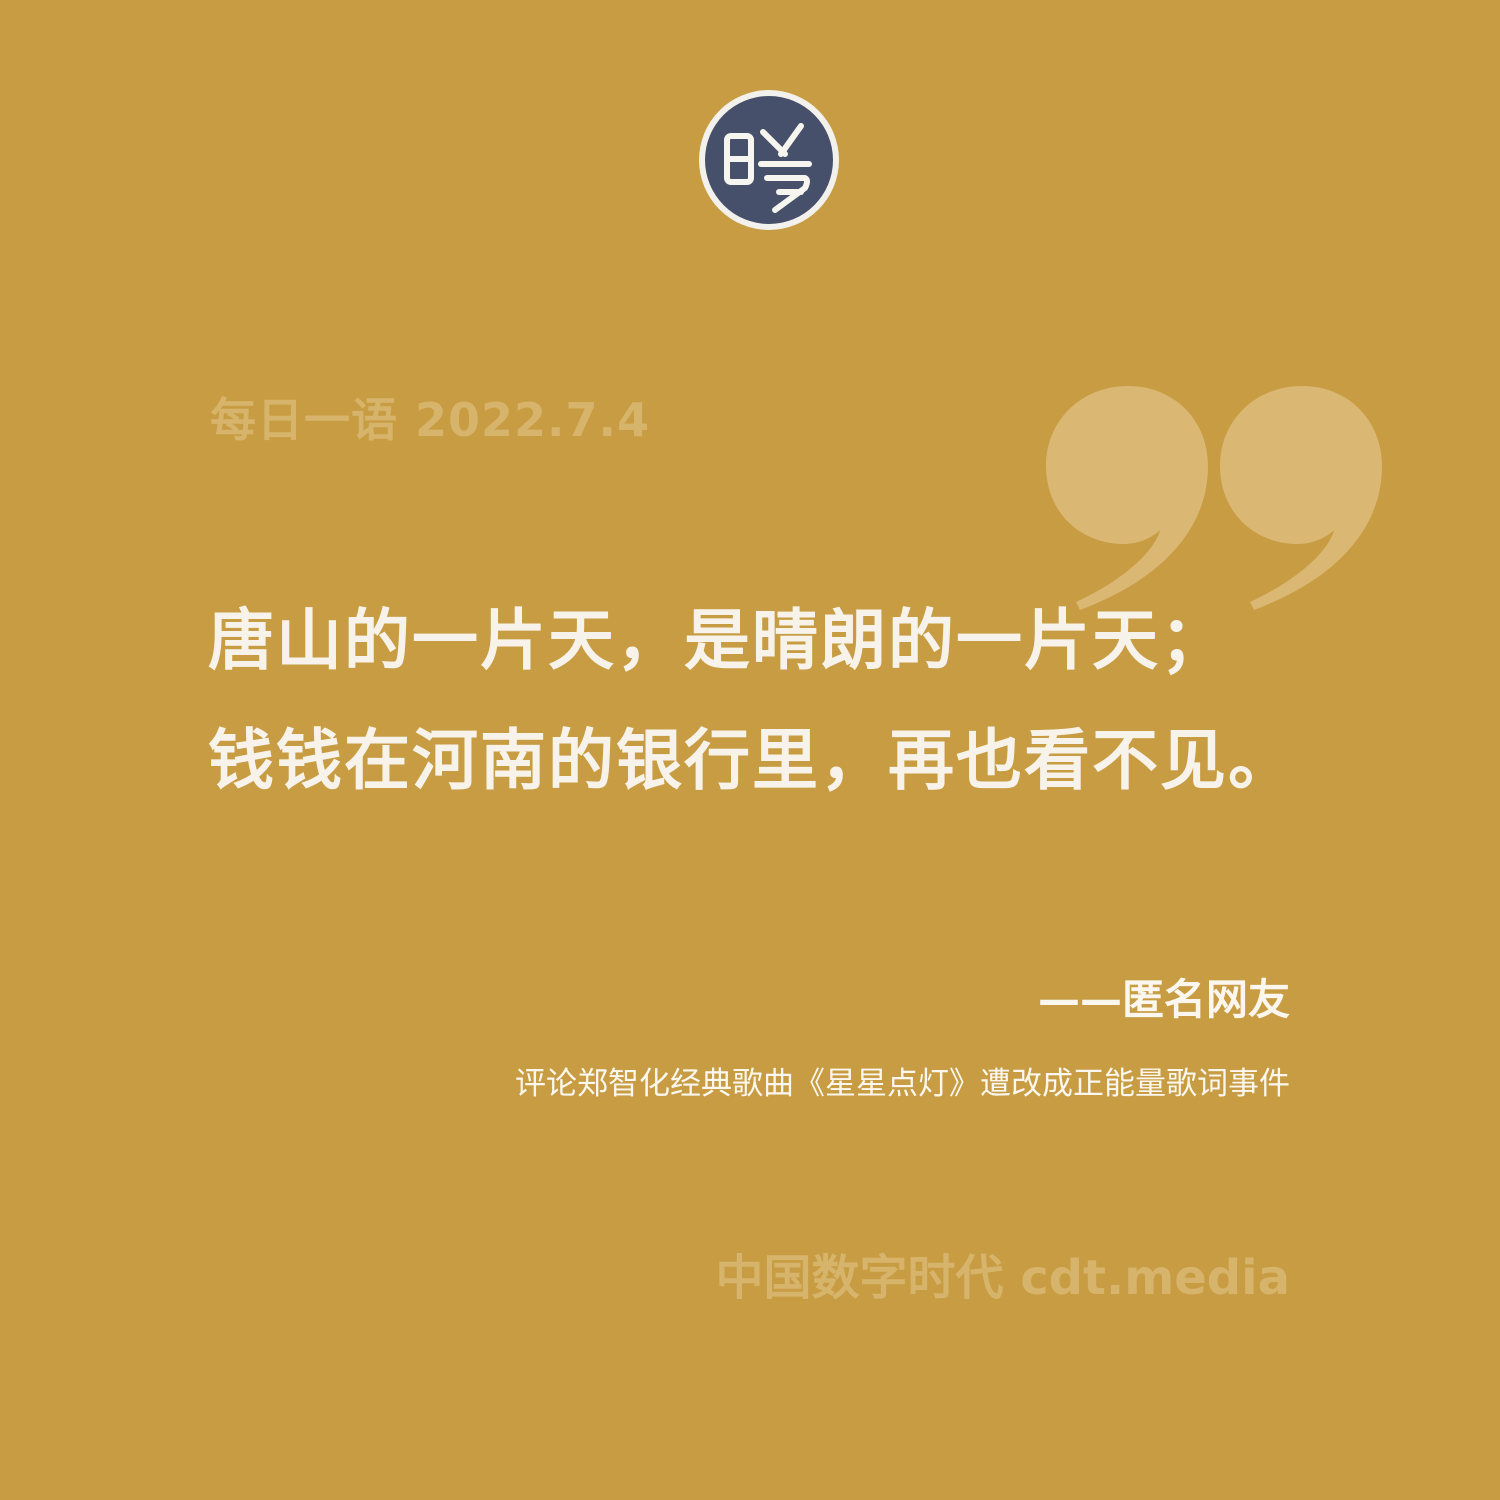  I want to click on quote-context: 评论郑智化经典歌曲《星星点灯》遭改成正能量歌词事件, so click(902, 1084).